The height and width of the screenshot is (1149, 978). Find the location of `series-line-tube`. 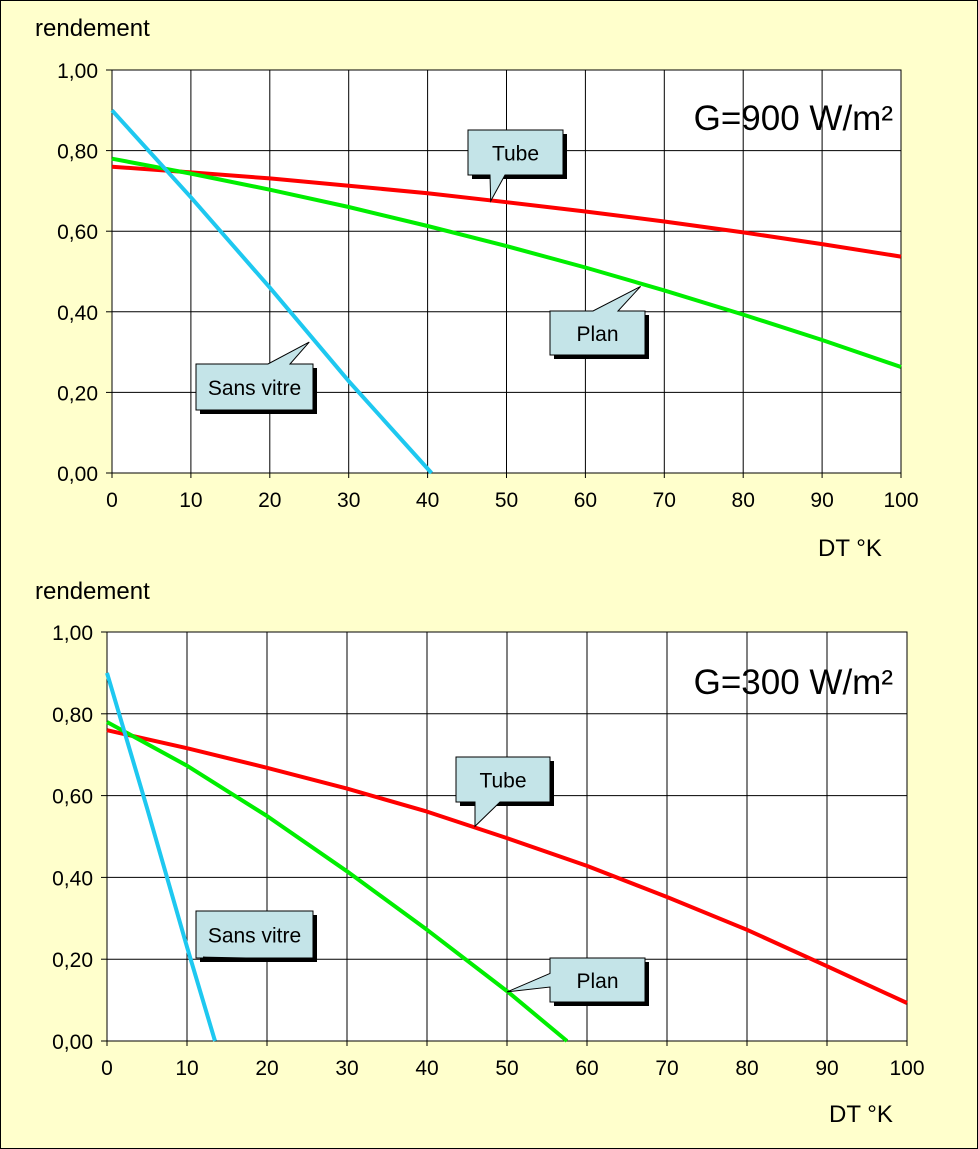

series-line-tube is located at coordinates (506, 211).